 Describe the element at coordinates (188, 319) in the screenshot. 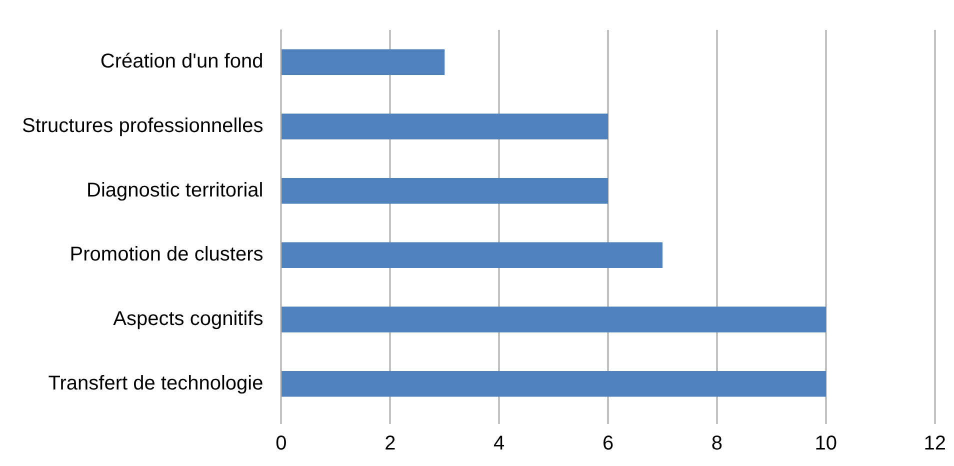

I see `y-tick-label: Aspects cognitifs` at that location.